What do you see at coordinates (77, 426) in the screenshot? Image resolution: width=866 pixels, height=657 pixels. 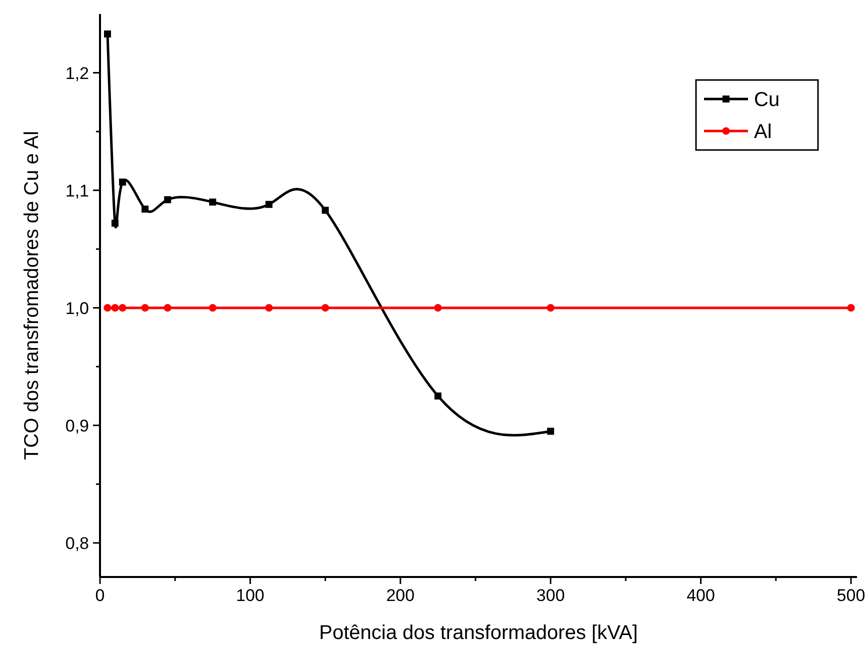 I see `y-tick-label: 0,9` at bounding box center [77, 426].